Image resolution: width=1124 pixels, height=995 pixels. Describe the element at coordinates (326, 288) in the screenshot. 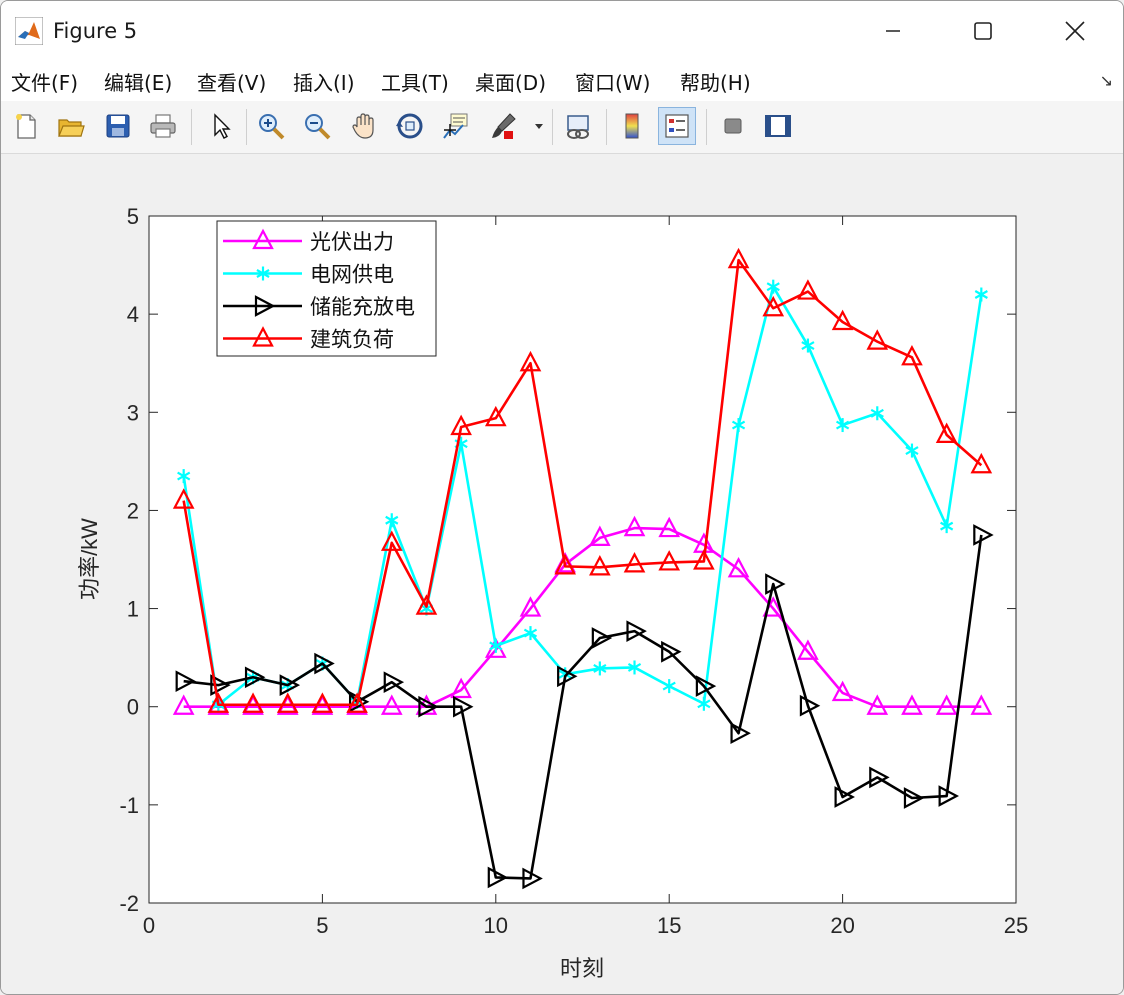

I see `legend-box` at that location.